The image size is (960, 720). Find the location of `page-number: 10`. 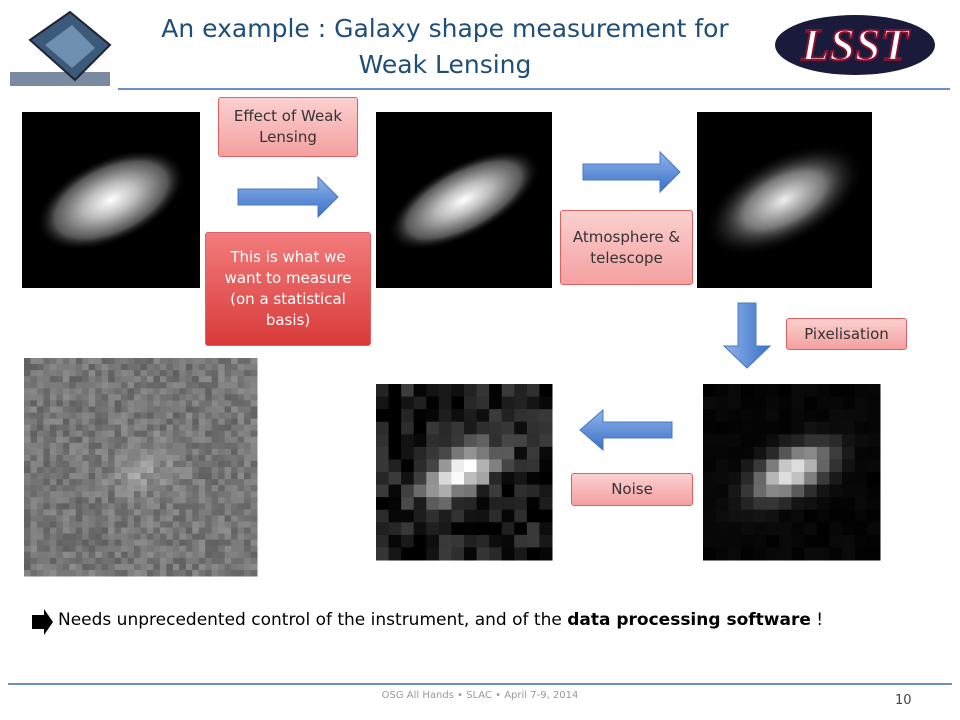

page-number: 10 is located at coordinates (903, 700).